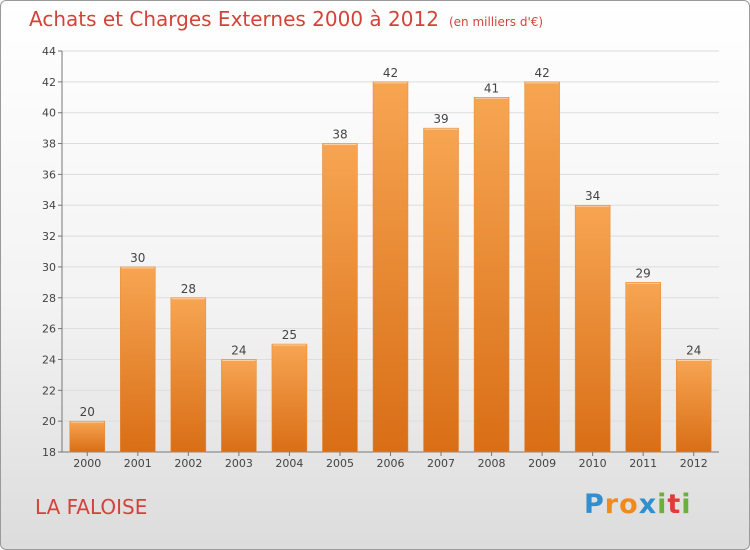 Image resolution: width=750 pixels, height=550 pixels. I want to click on logo-letter: t, so click(674, 504).